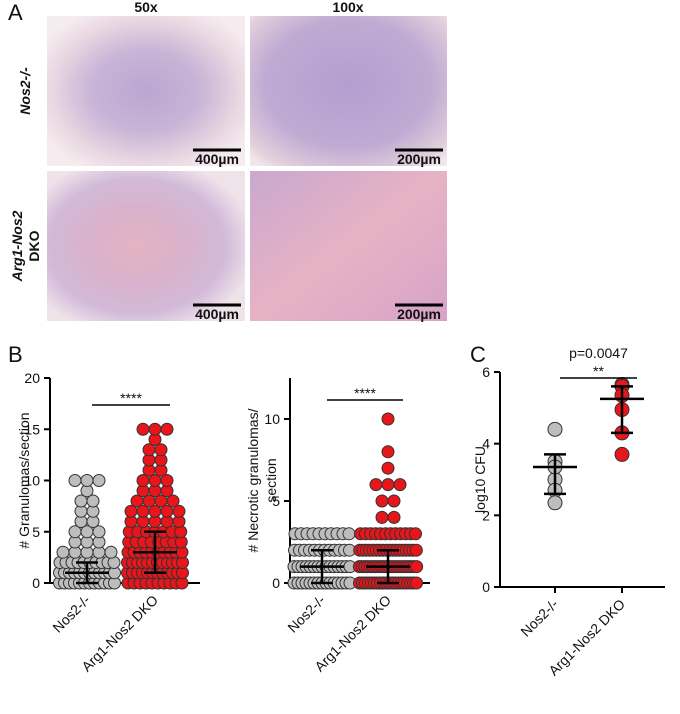 This screenshot has height=714, width=680. I want to click on row-label-text: Nos2-/-, so click(25, 91).